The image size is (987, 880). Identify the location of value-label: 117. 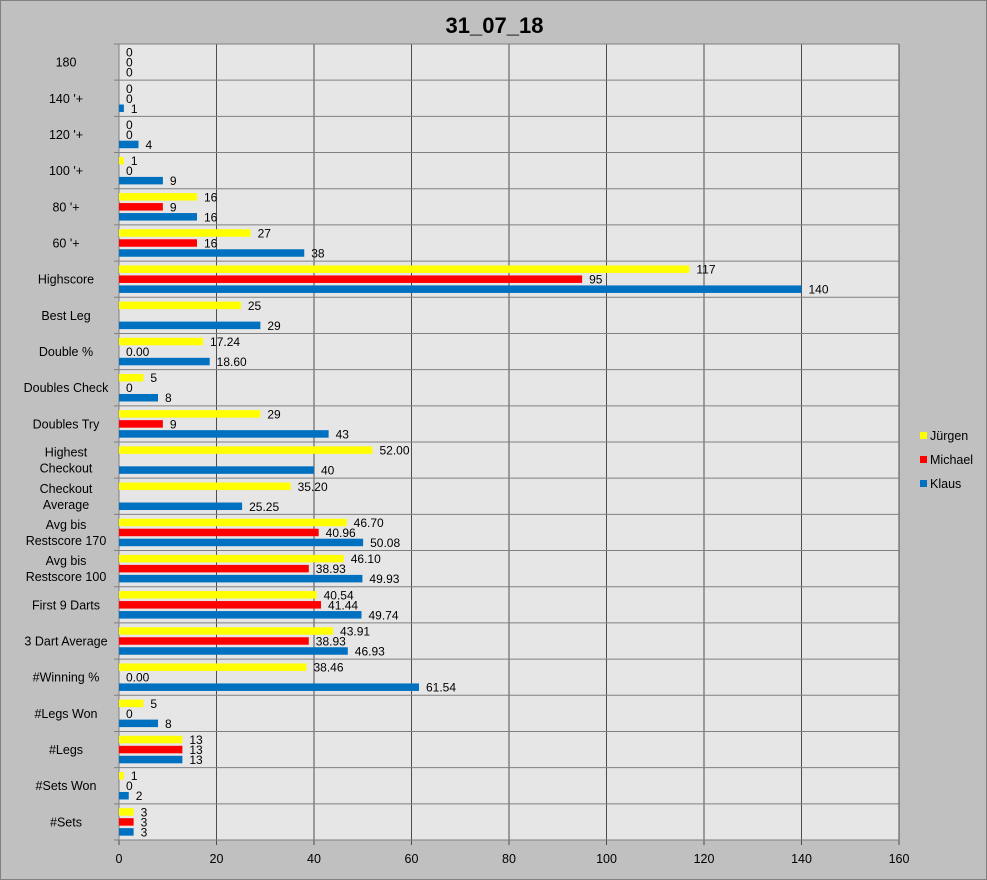
(705, 270).